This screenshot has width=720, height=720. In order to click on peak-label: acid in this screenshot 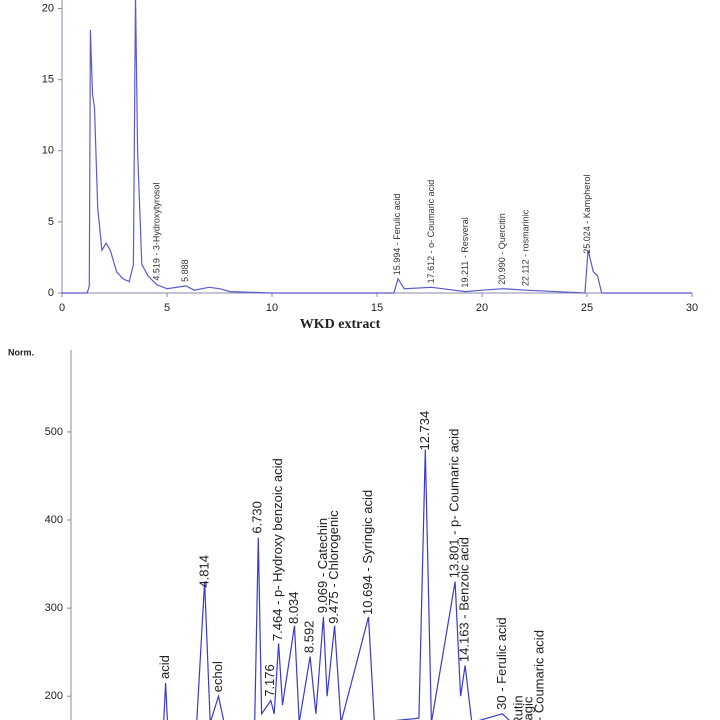, I will do `click(164, 667)`.